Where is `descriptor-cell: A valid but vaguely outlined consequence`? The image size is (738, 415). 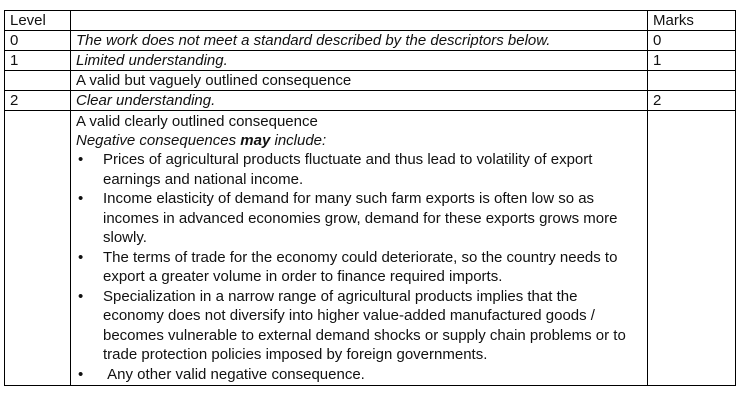 descriptor-cell: A valid but vaguely outlined consequence is located at coordinates (359, 80).